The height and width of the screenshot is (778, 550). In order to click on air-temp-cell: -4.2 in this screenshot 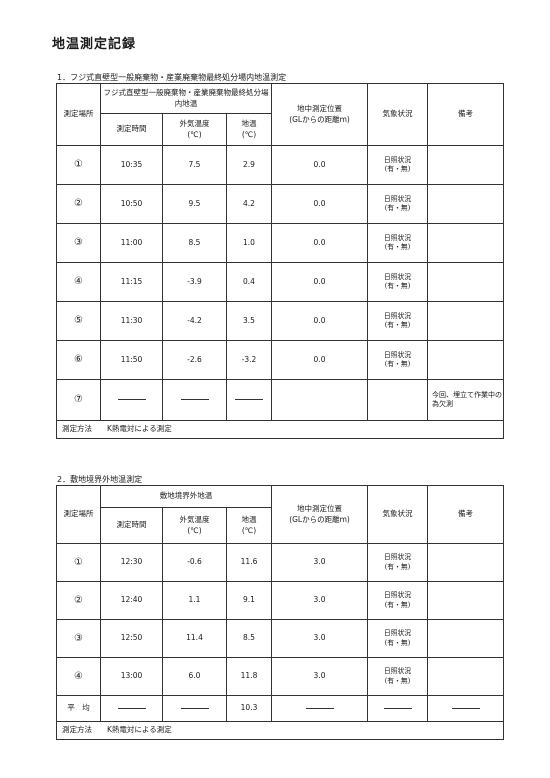, I will do `click(194, 321)`.